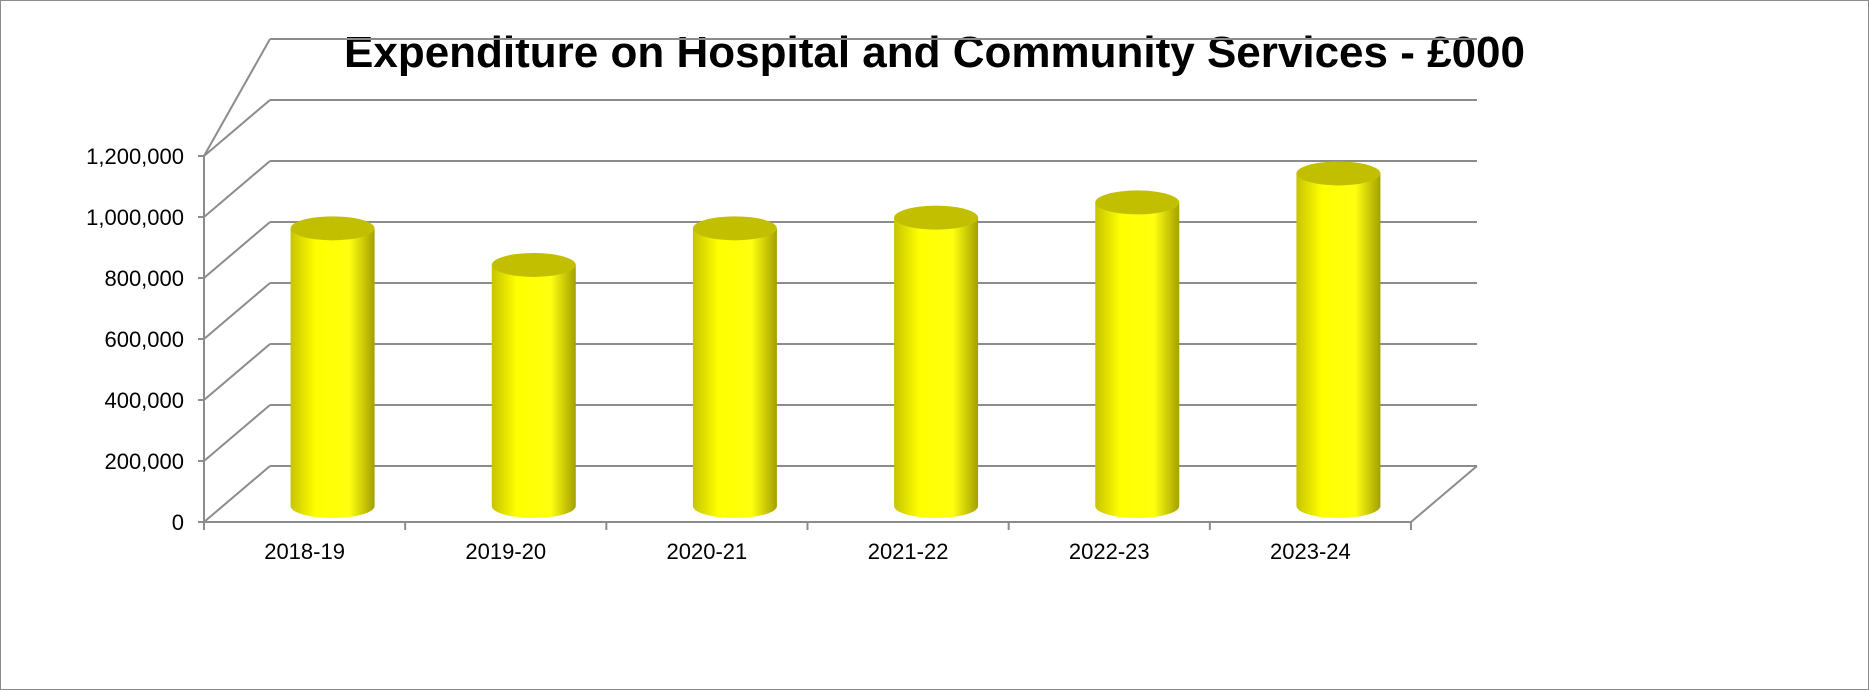 The image size is (1869, 690). Describe the element at coordinates (908, 551) in the screenshot. I see `x-tick-label: 2021-22` at that location.